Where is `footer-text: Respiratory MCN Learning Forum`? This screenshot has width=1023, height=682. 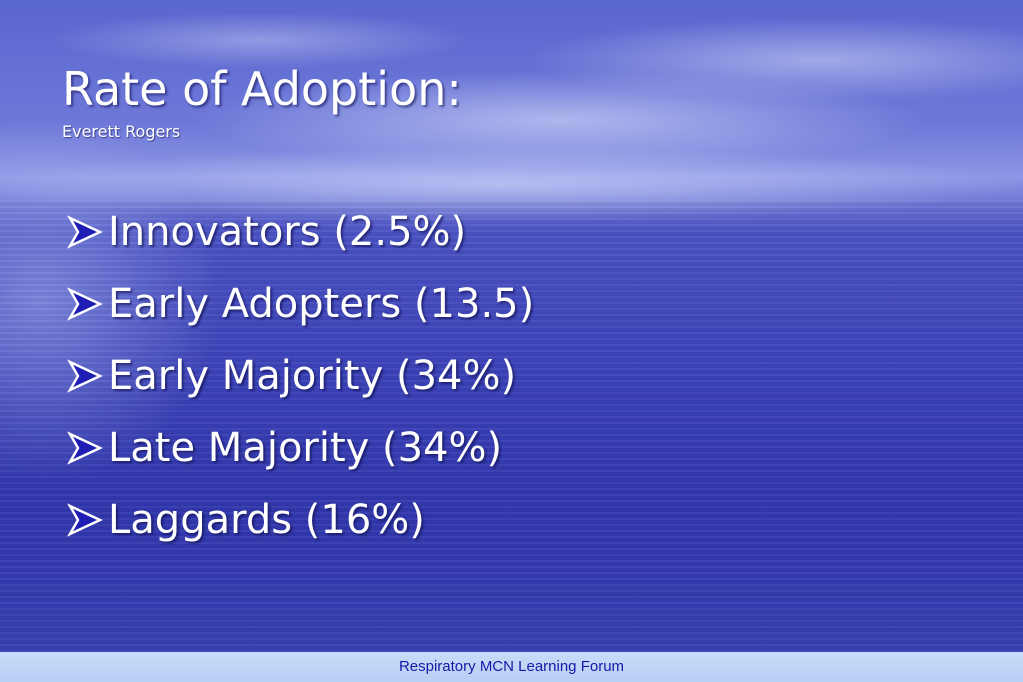
footer-text: Respiratory MCN Learning Forum is located at coordinates (511, 666).